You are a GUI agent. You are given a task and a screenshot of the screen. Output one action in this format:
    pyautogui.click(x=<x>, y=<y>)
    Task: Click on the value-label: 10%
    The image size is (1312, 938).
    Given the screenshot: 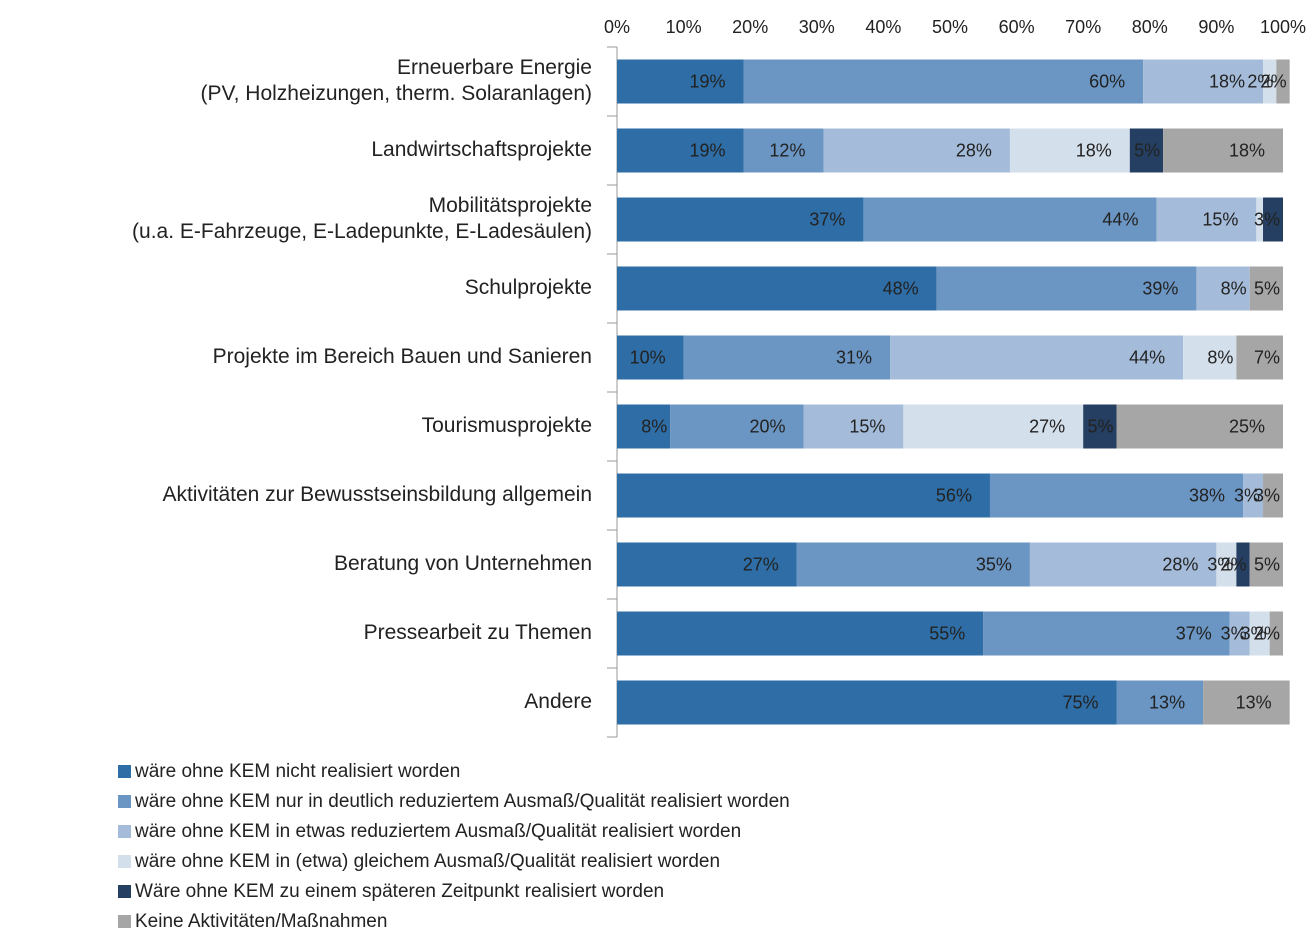 What is the action you would take?
    pyautogui.click(x=648, y=357)
    